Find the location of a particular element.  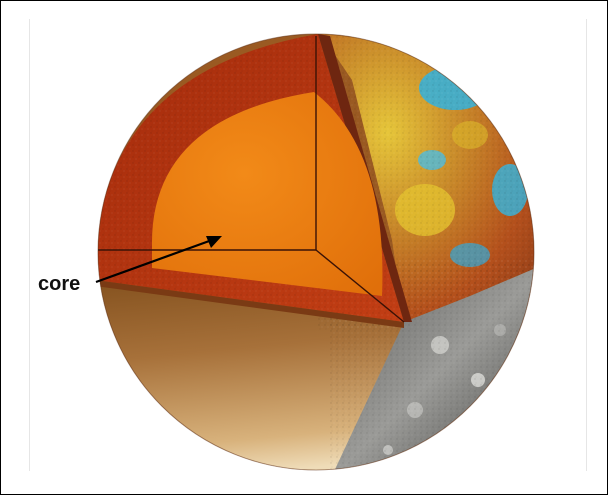

core-arrow-icon is located at coordinates (158, 260).